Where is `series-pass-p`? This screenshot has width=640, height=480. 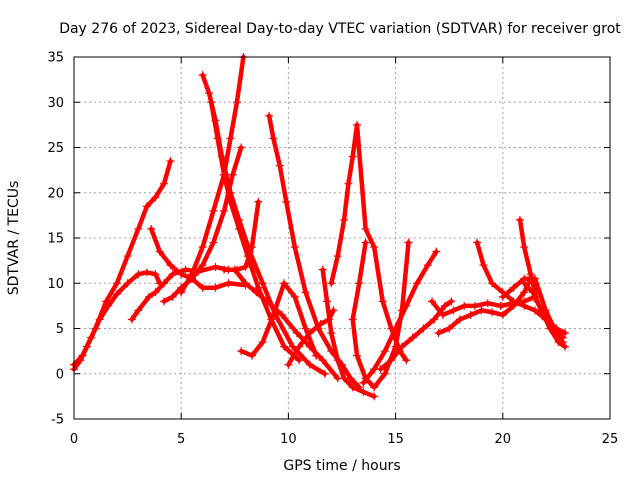
series-pass-p is located at coordinates (400, 317).